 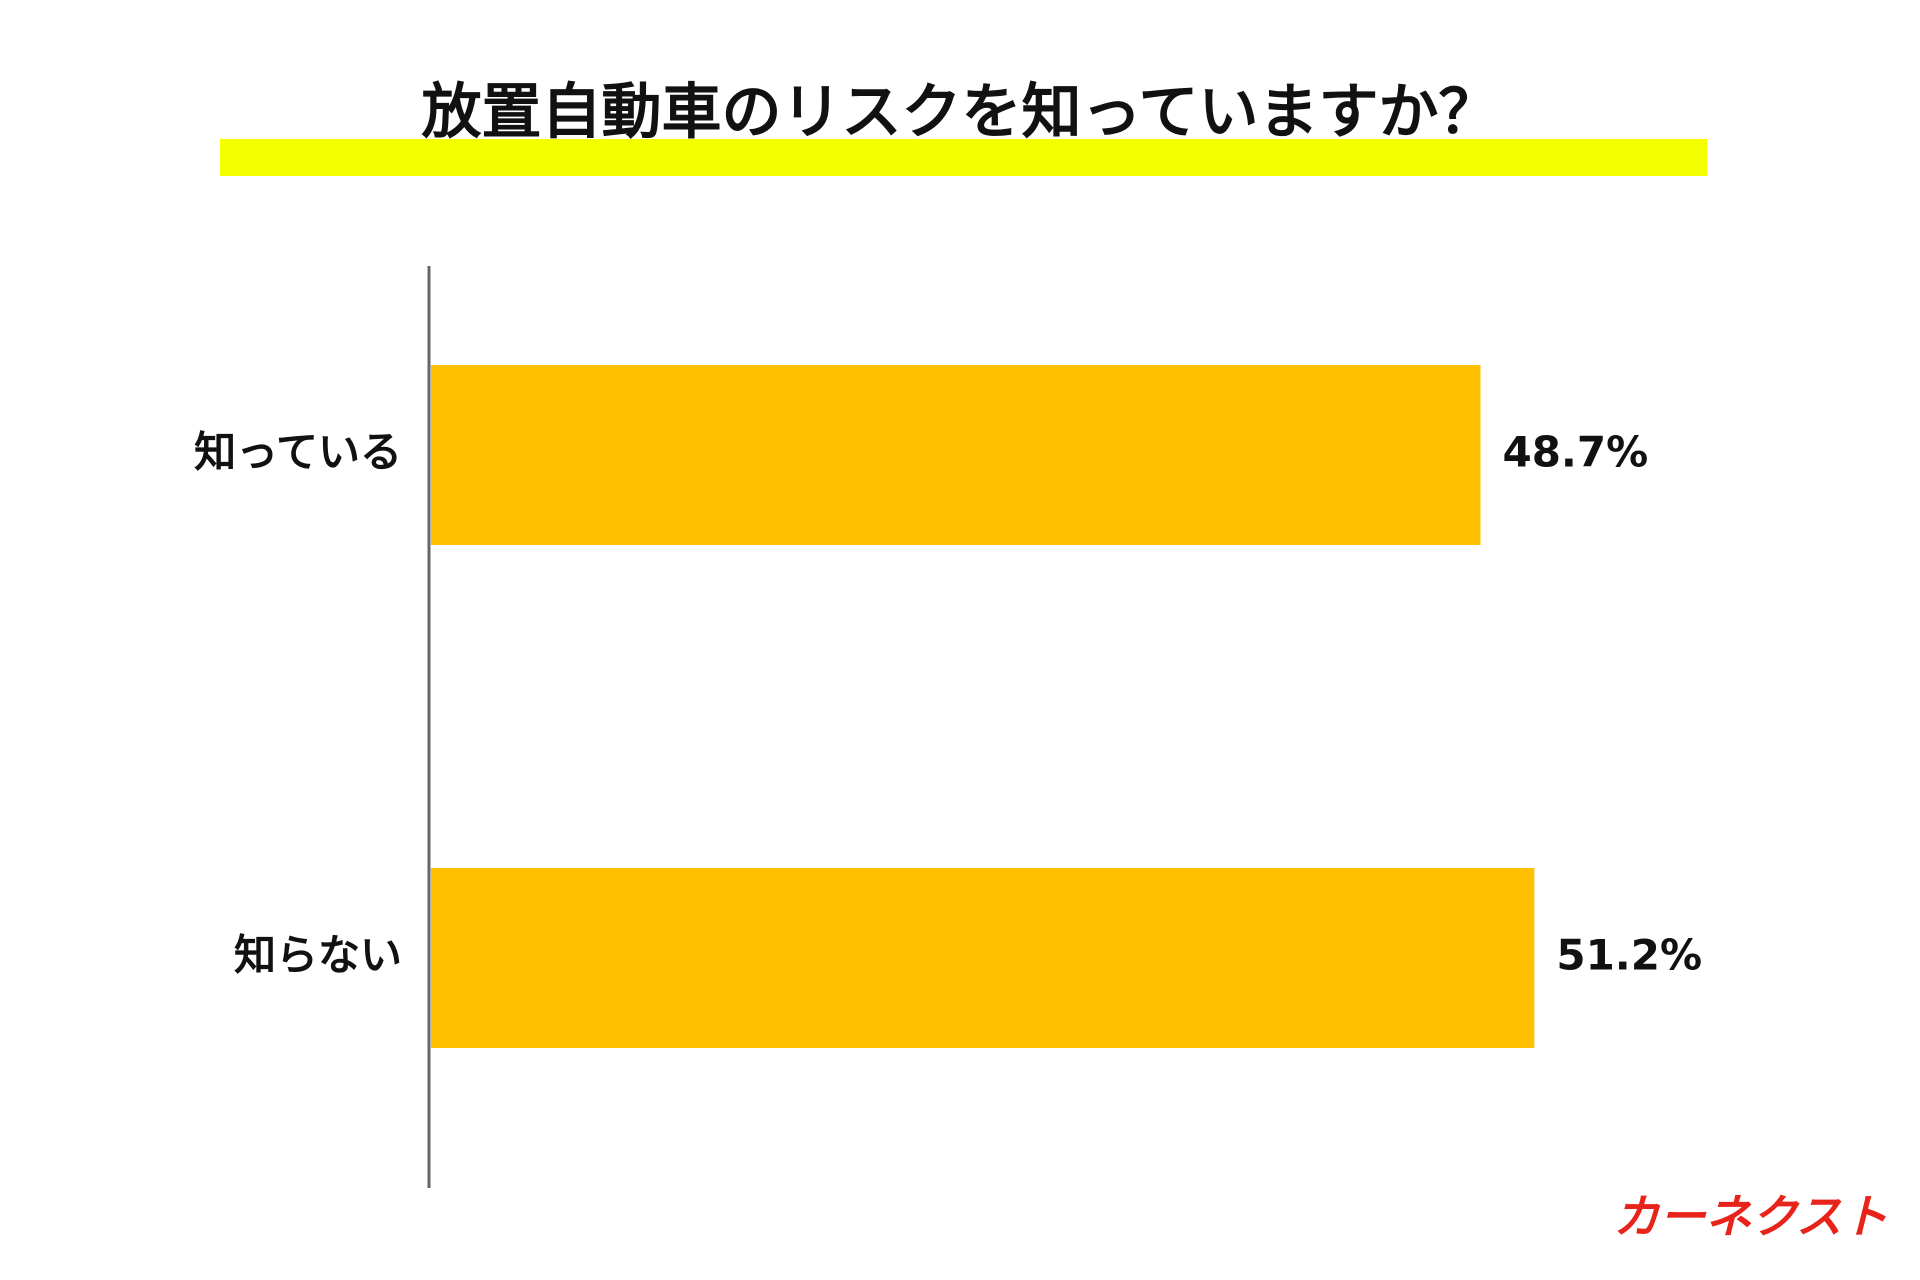 I want to click on brand-logo: カーネクスト, so click(x=1750, y=1217).